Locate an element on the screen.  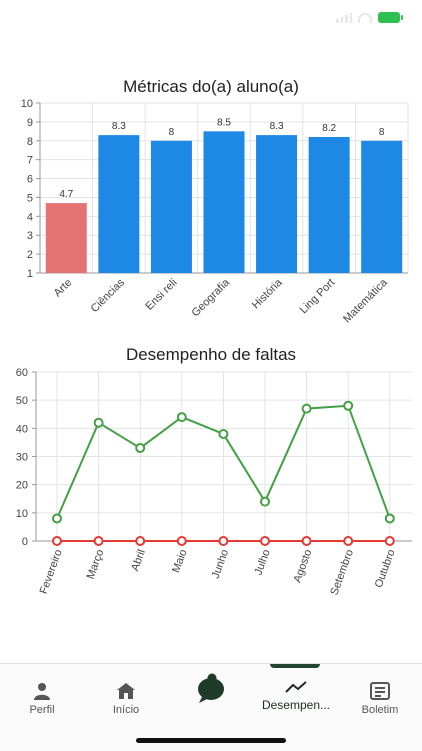
y-tick-label: 2 is located at coordinates (30, 255).